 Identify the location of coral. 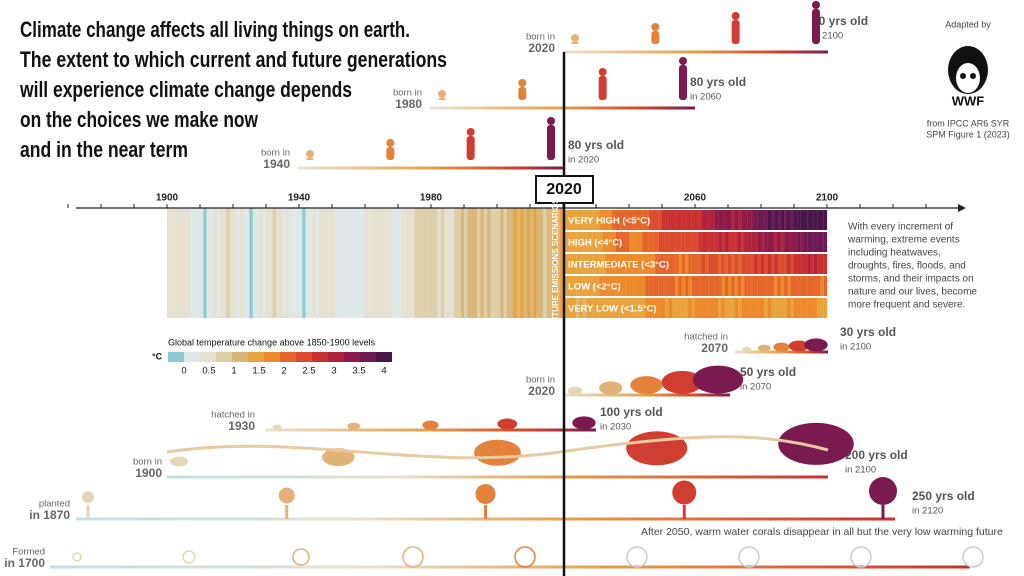
(77, 557).